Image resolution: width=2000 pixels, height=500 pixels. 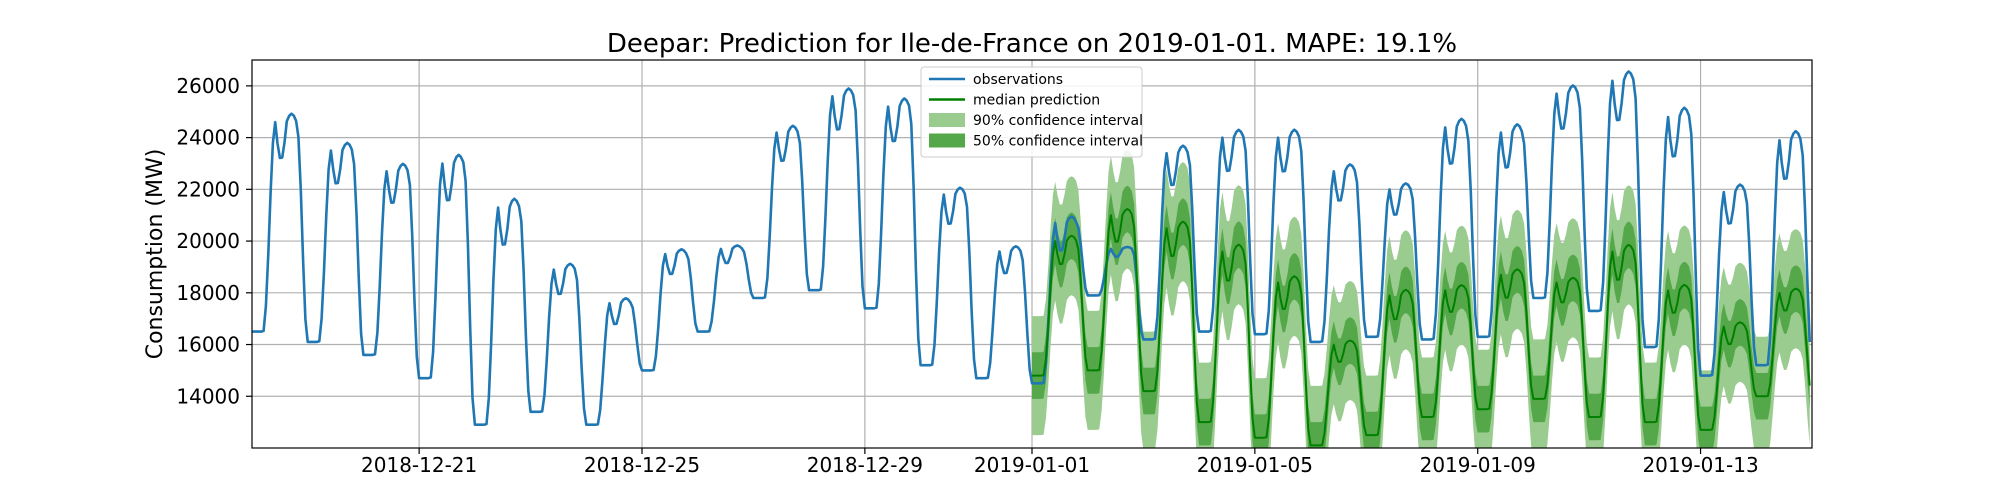 I want to click on y-tick-label: 18000, so click(x=208, y=293).